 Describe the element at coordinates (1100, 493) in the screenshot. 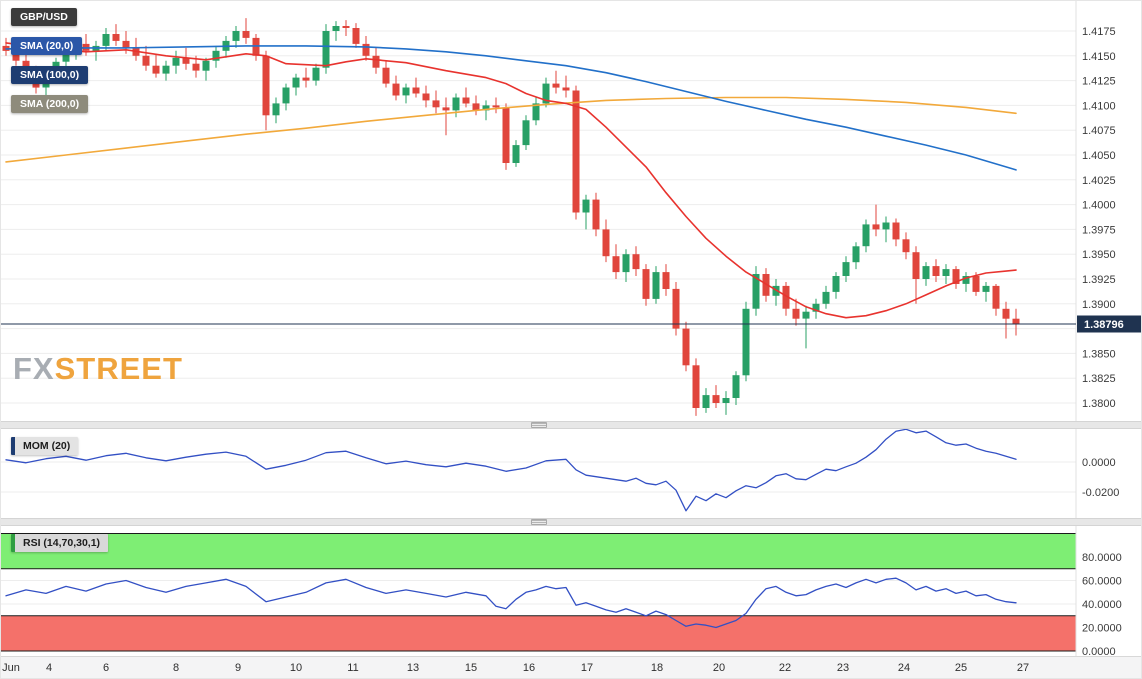

I see `svg-text: -0.0200` at that location.